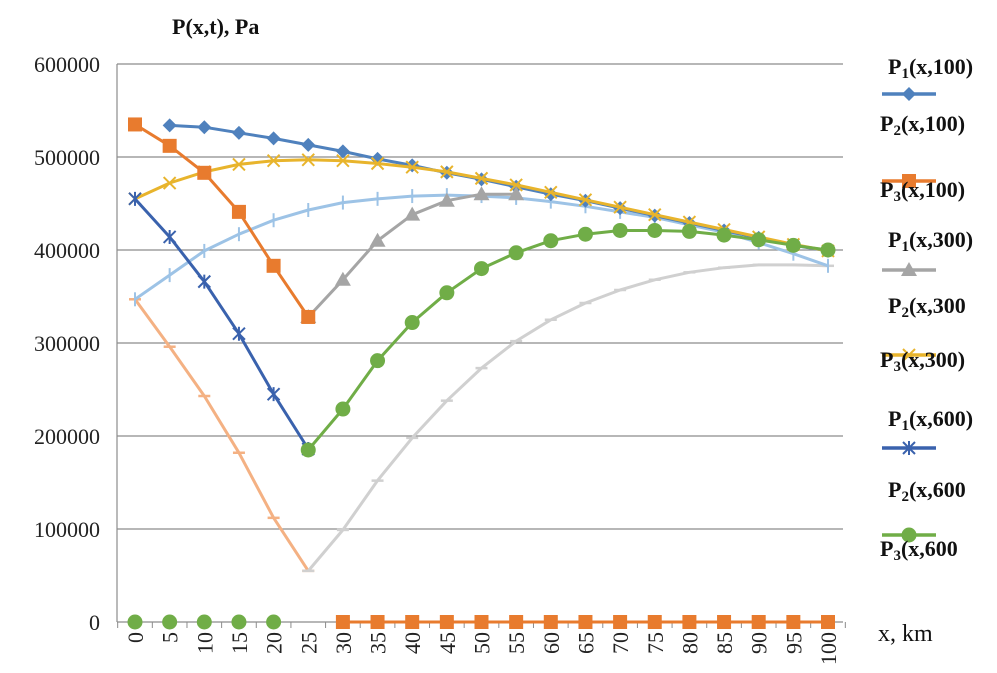 The width and height of the screenshot is (997, 673). I want to click on x-tick-label: 40, so click(412, 643).